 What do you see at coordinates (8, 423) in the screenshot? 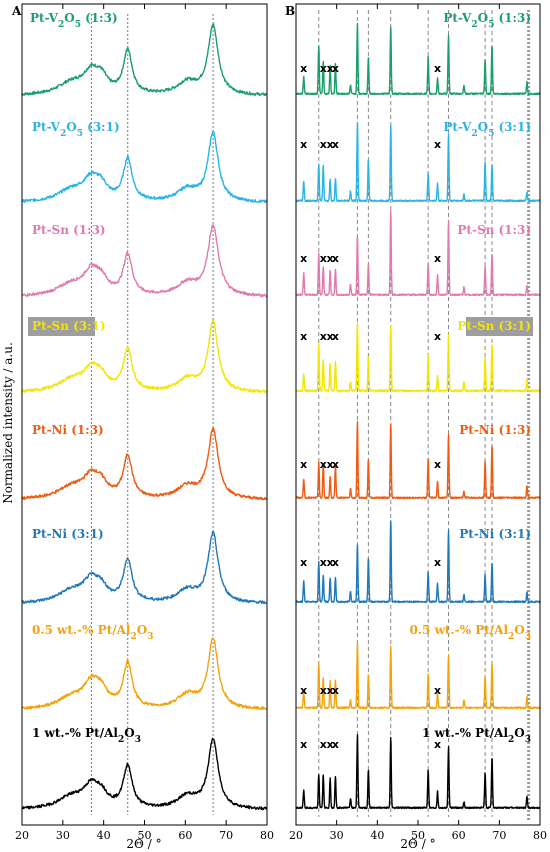
I see `y-axis-title: Normalized intensity / a.u.` at bounding box center [8, 423].